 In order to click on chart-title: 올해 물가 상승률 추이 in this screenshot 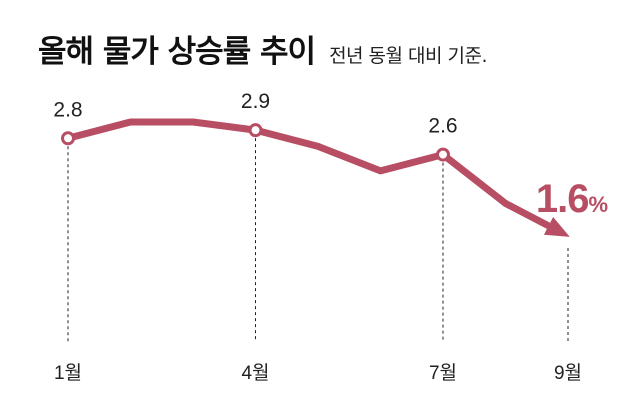, I will do `click(177, 52)`.